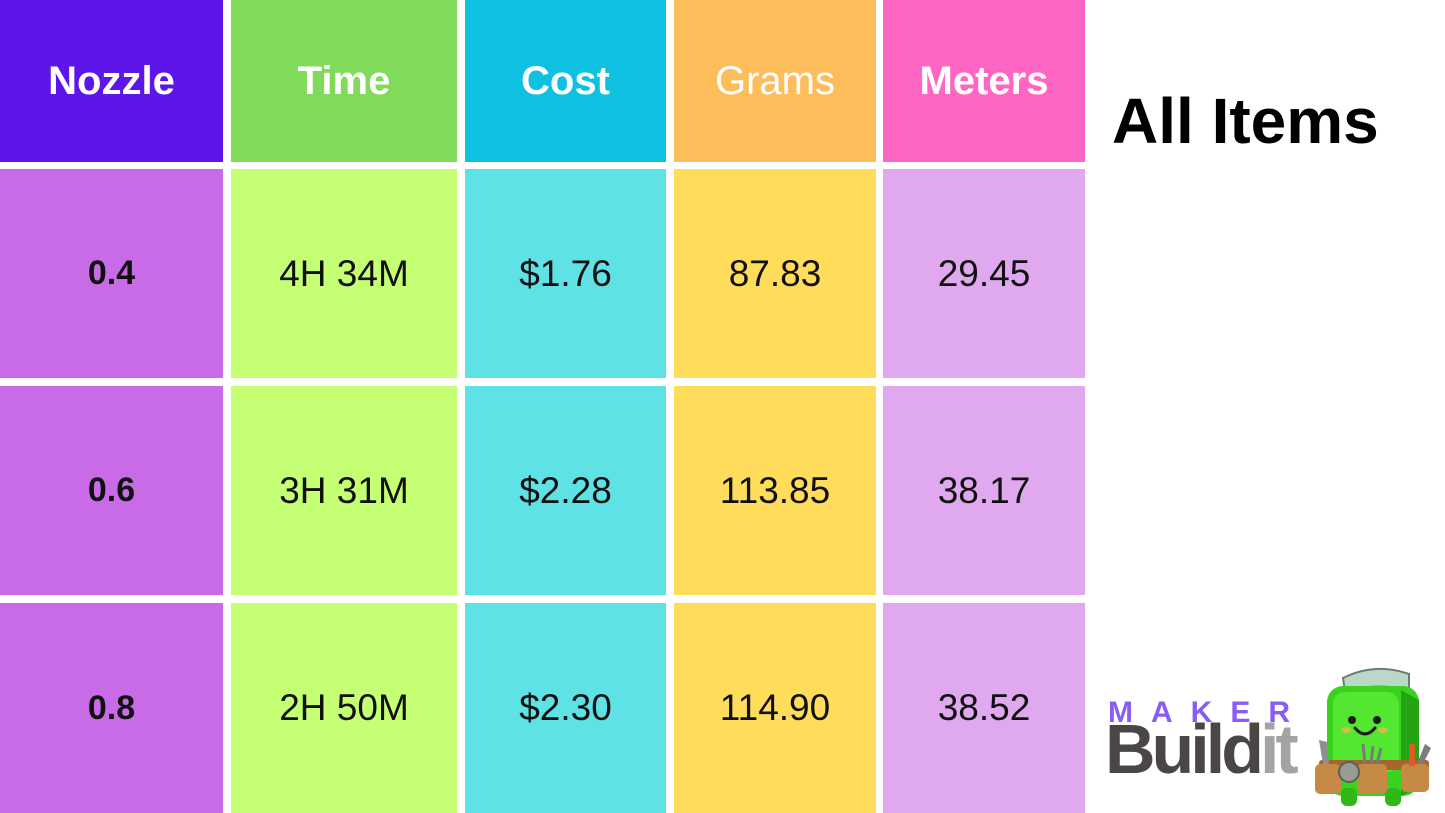 The width and height of the screenshot is (1445, 813). I want to click on table-cell-grams: 113.85, so click(775, 490).